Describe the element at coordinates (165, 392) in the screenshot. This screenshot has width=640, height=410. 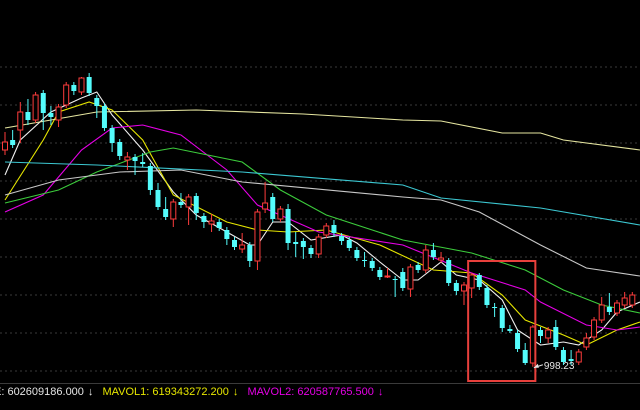
I see `mavol1-value: MAVOL1: 619343272.200` at that location.